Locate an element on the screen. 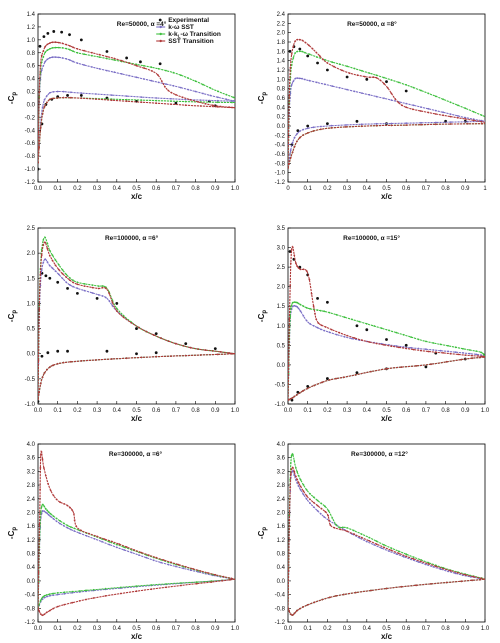  y-tick-label: 0.5 is located at coordinates (31, 330).